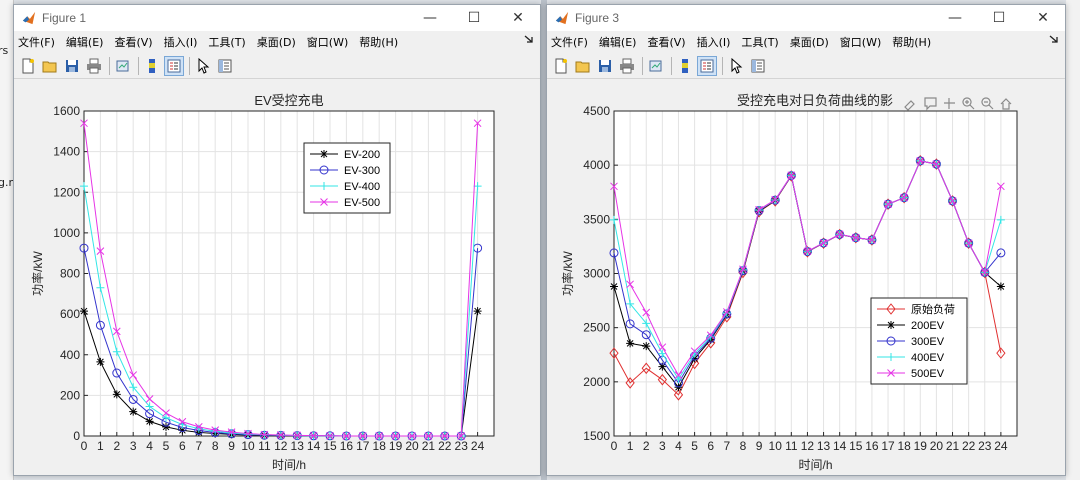 This screenshot has height=480, width=1080. Describe the element at coordinates (347, 178) in the screenshot. I see `legend: EV-200 EV-300 EV-400 EV-500` at that location.